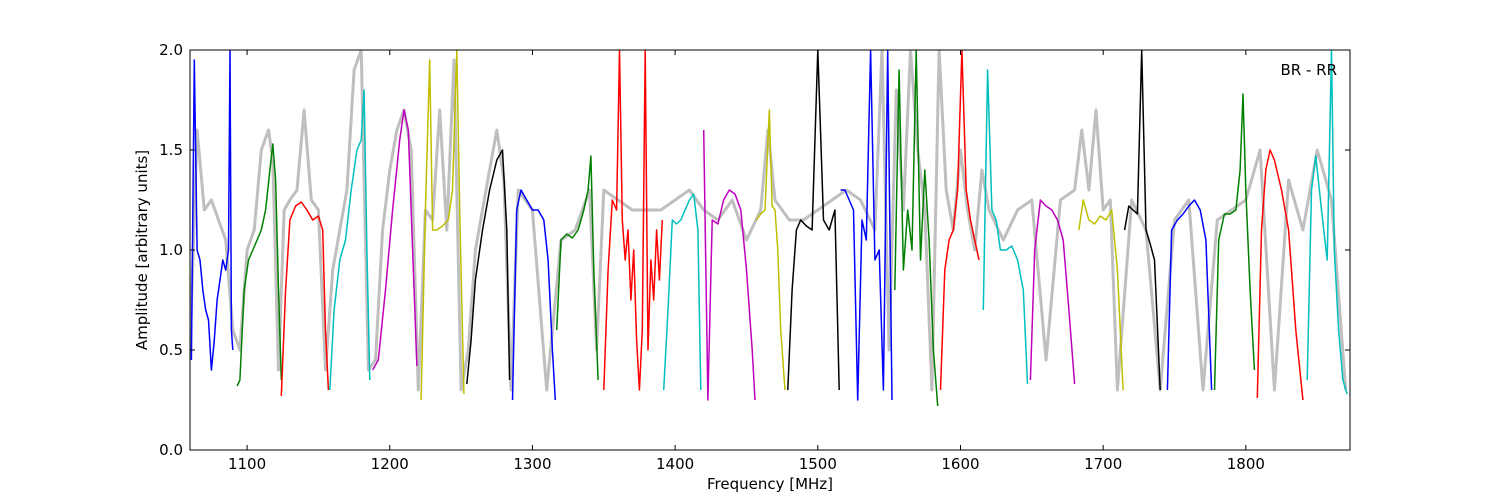 The height and width of the screenshot is (504, 1500). Describe the element at coordinates (171, 50) in the screenshot. I see `y-tick-label: 2.0` at that location.